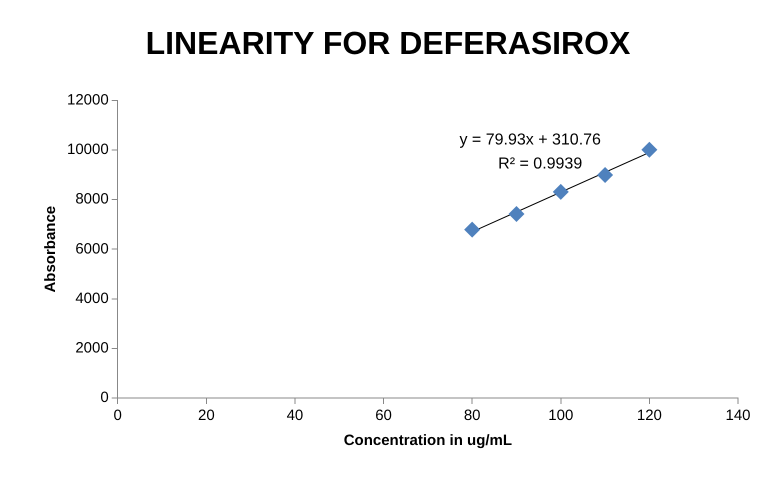  What do you see at coordinates (92, 348) in the screenshot?
I see `y-tick-label: 2000` at bounding box center [92, 348].